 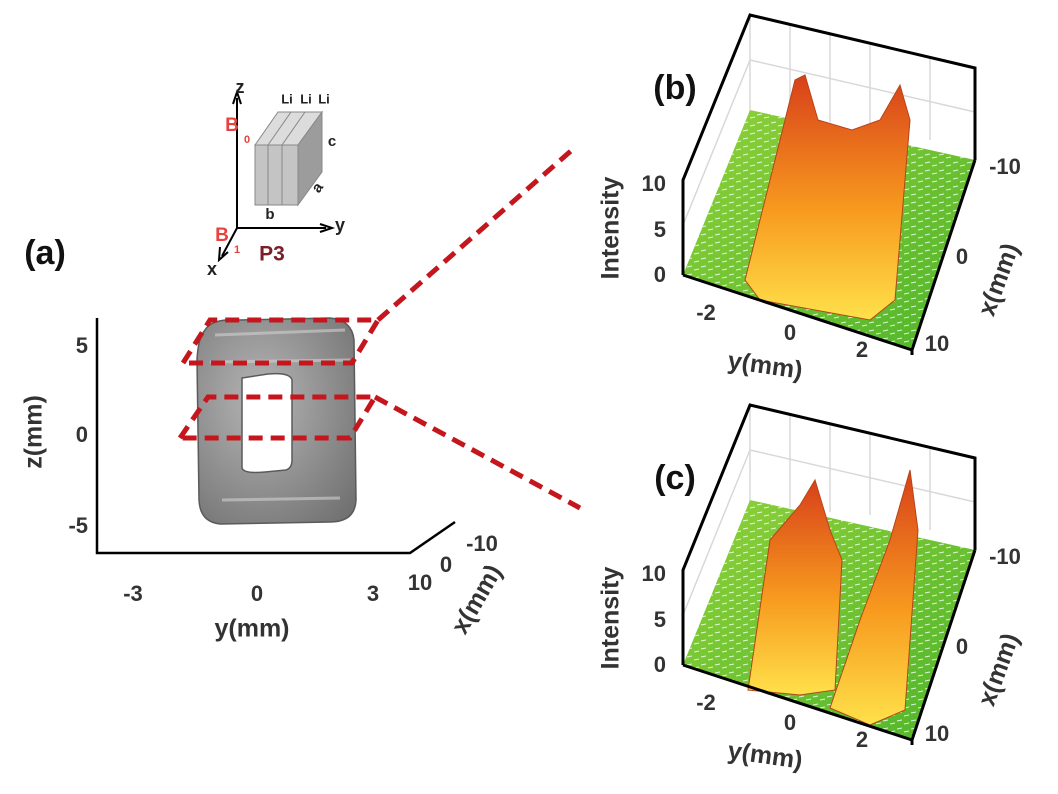 I want to click on tick-label: 3, so click(x=373, y=593).